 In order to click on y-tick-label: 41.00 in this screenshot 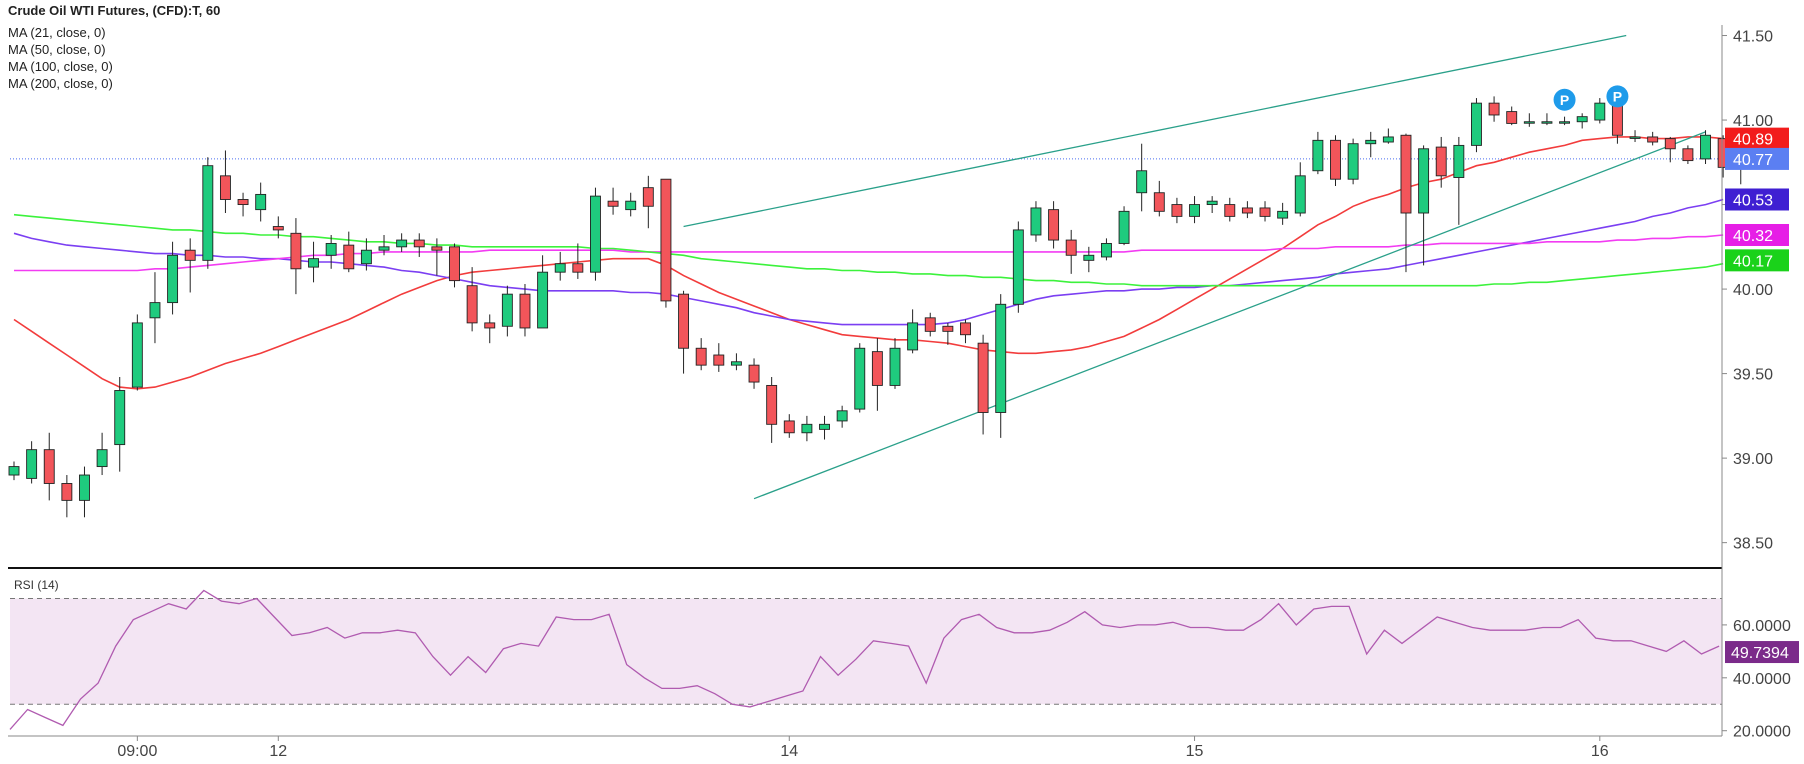, I will do `click(1753, 121)`.